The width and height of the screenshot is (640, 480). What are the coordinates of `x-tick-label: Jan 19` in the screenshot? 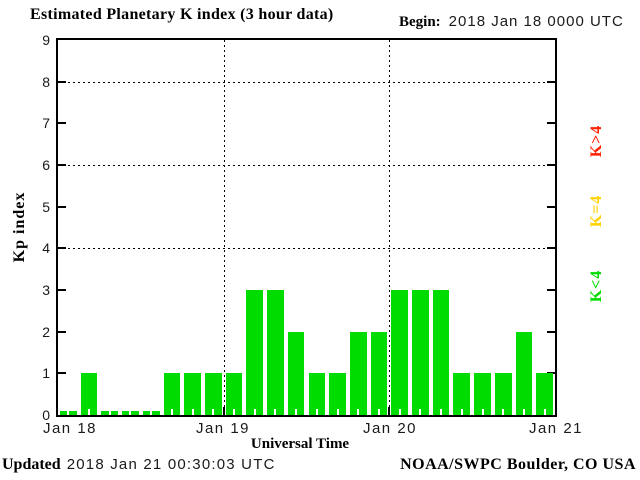 It's located at (223, 428).